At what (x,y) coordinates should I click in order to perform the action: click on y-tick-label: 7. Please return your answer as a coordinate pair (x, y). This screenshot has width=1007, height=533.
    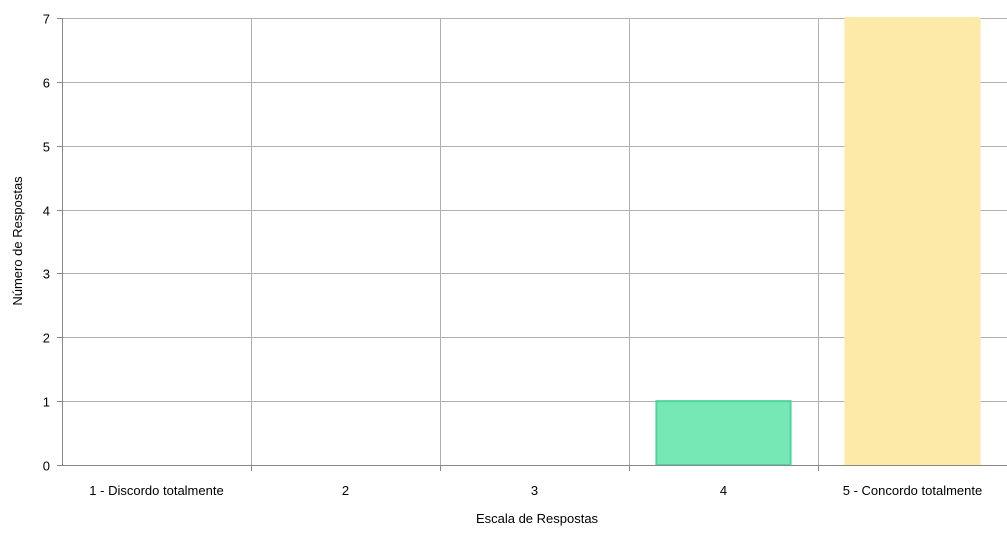
    Looking at the image, I should click on (46, 19).